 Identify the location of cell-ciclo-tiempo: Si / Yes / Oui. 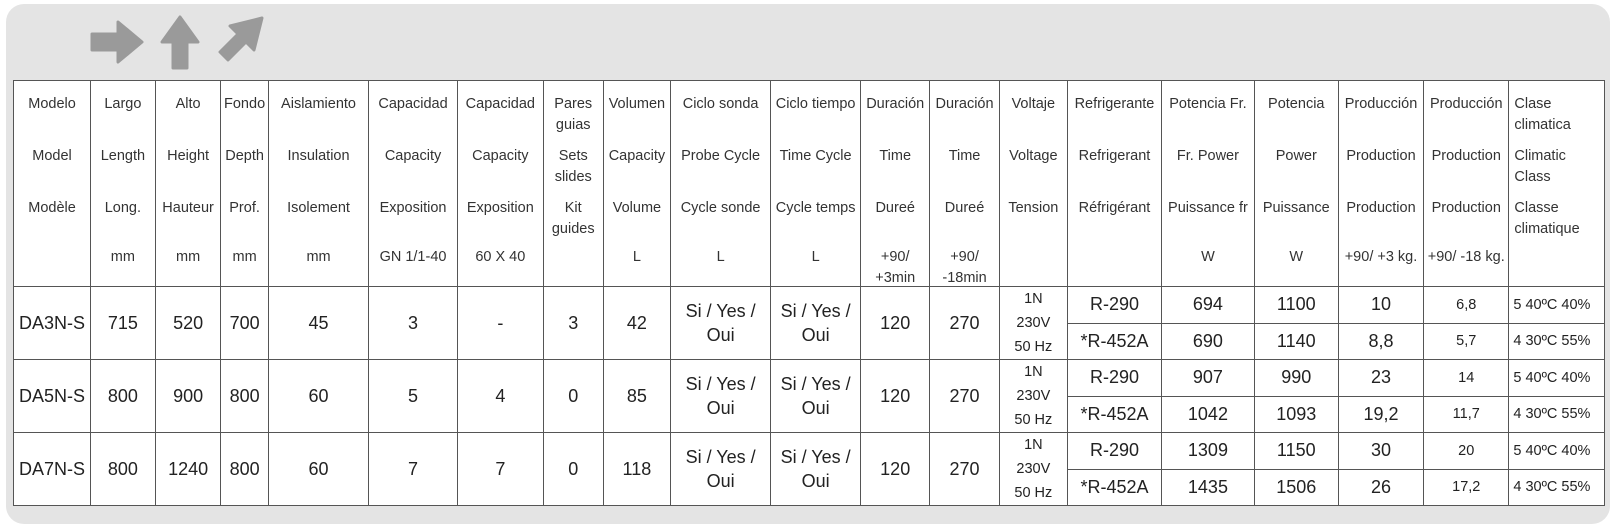
(815, 396).